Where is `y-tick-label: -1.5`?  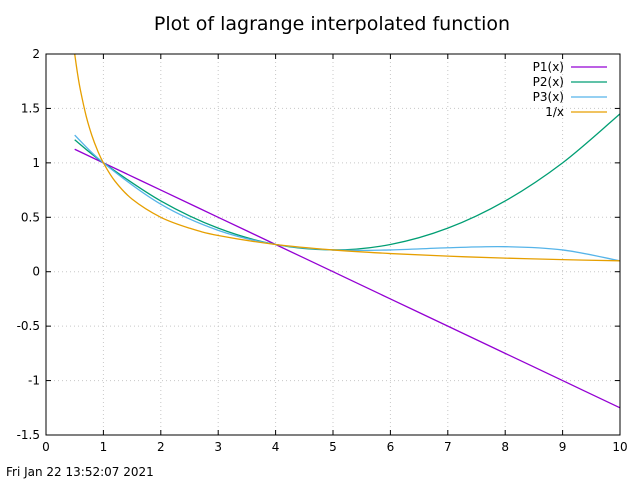 y-tick-label: -1.5 is located at coordinates (28, 435).